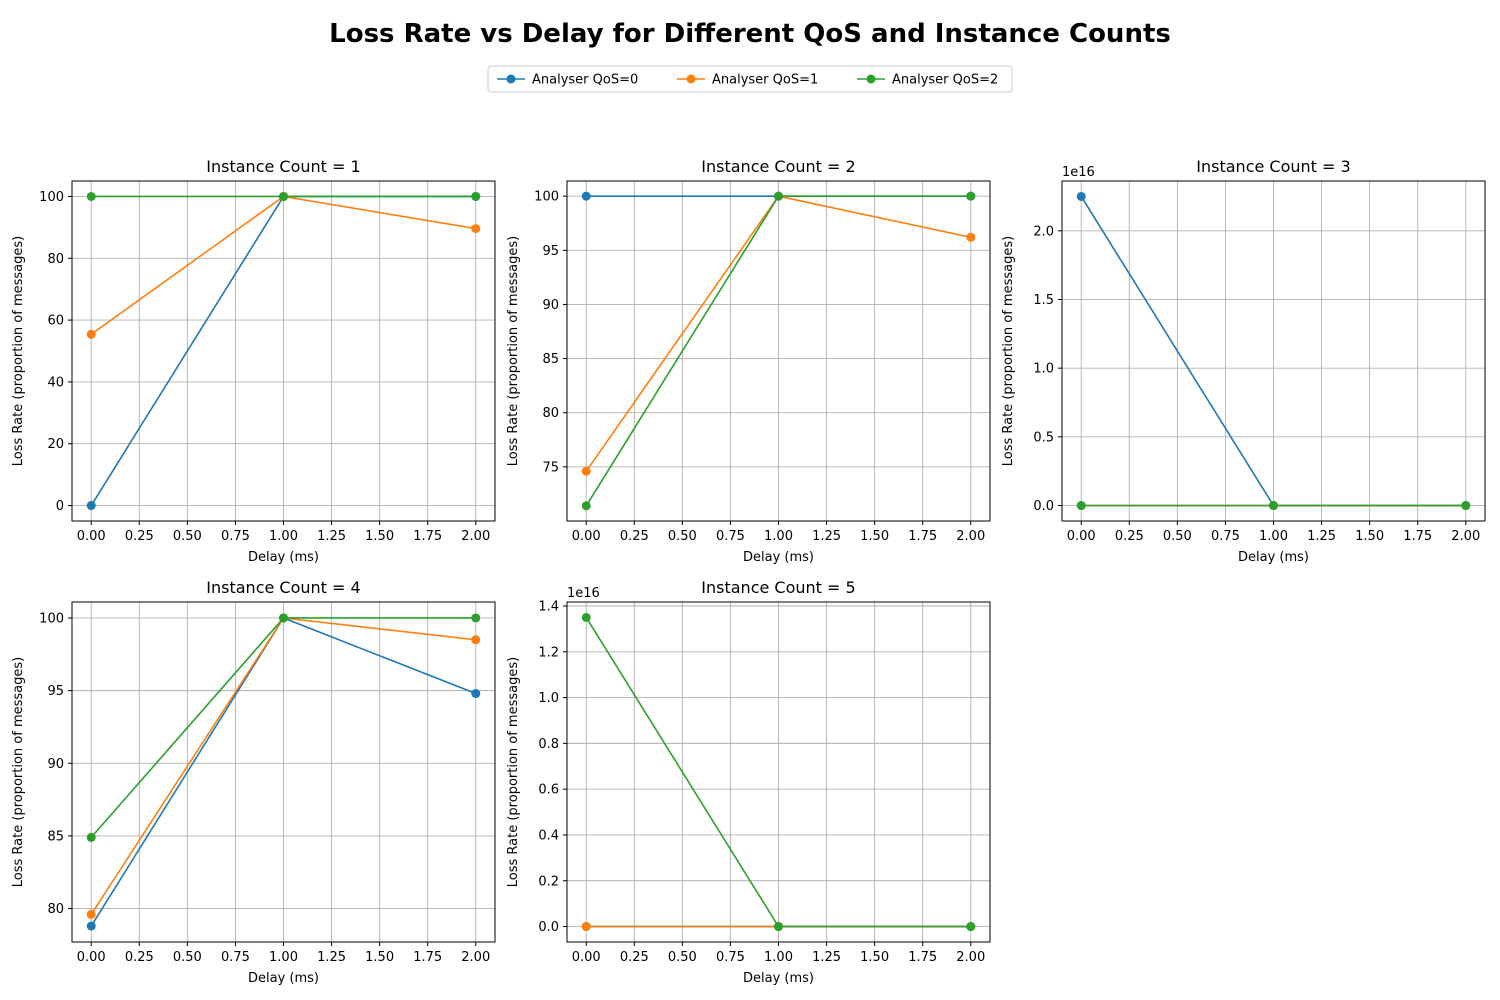 Image resolution: width=1500 pixels, height=1000 pixels. What do you see at coordinates (1273, 166) in the screenshot?
I see `subplot-title: Instance Count = 3` at bounding box center [1273, 166].